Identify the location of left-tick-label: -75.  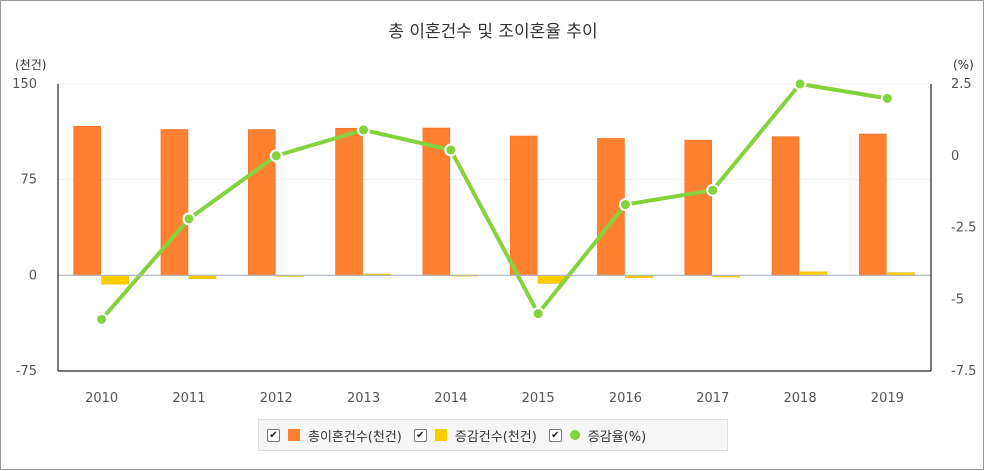
(26, 371).